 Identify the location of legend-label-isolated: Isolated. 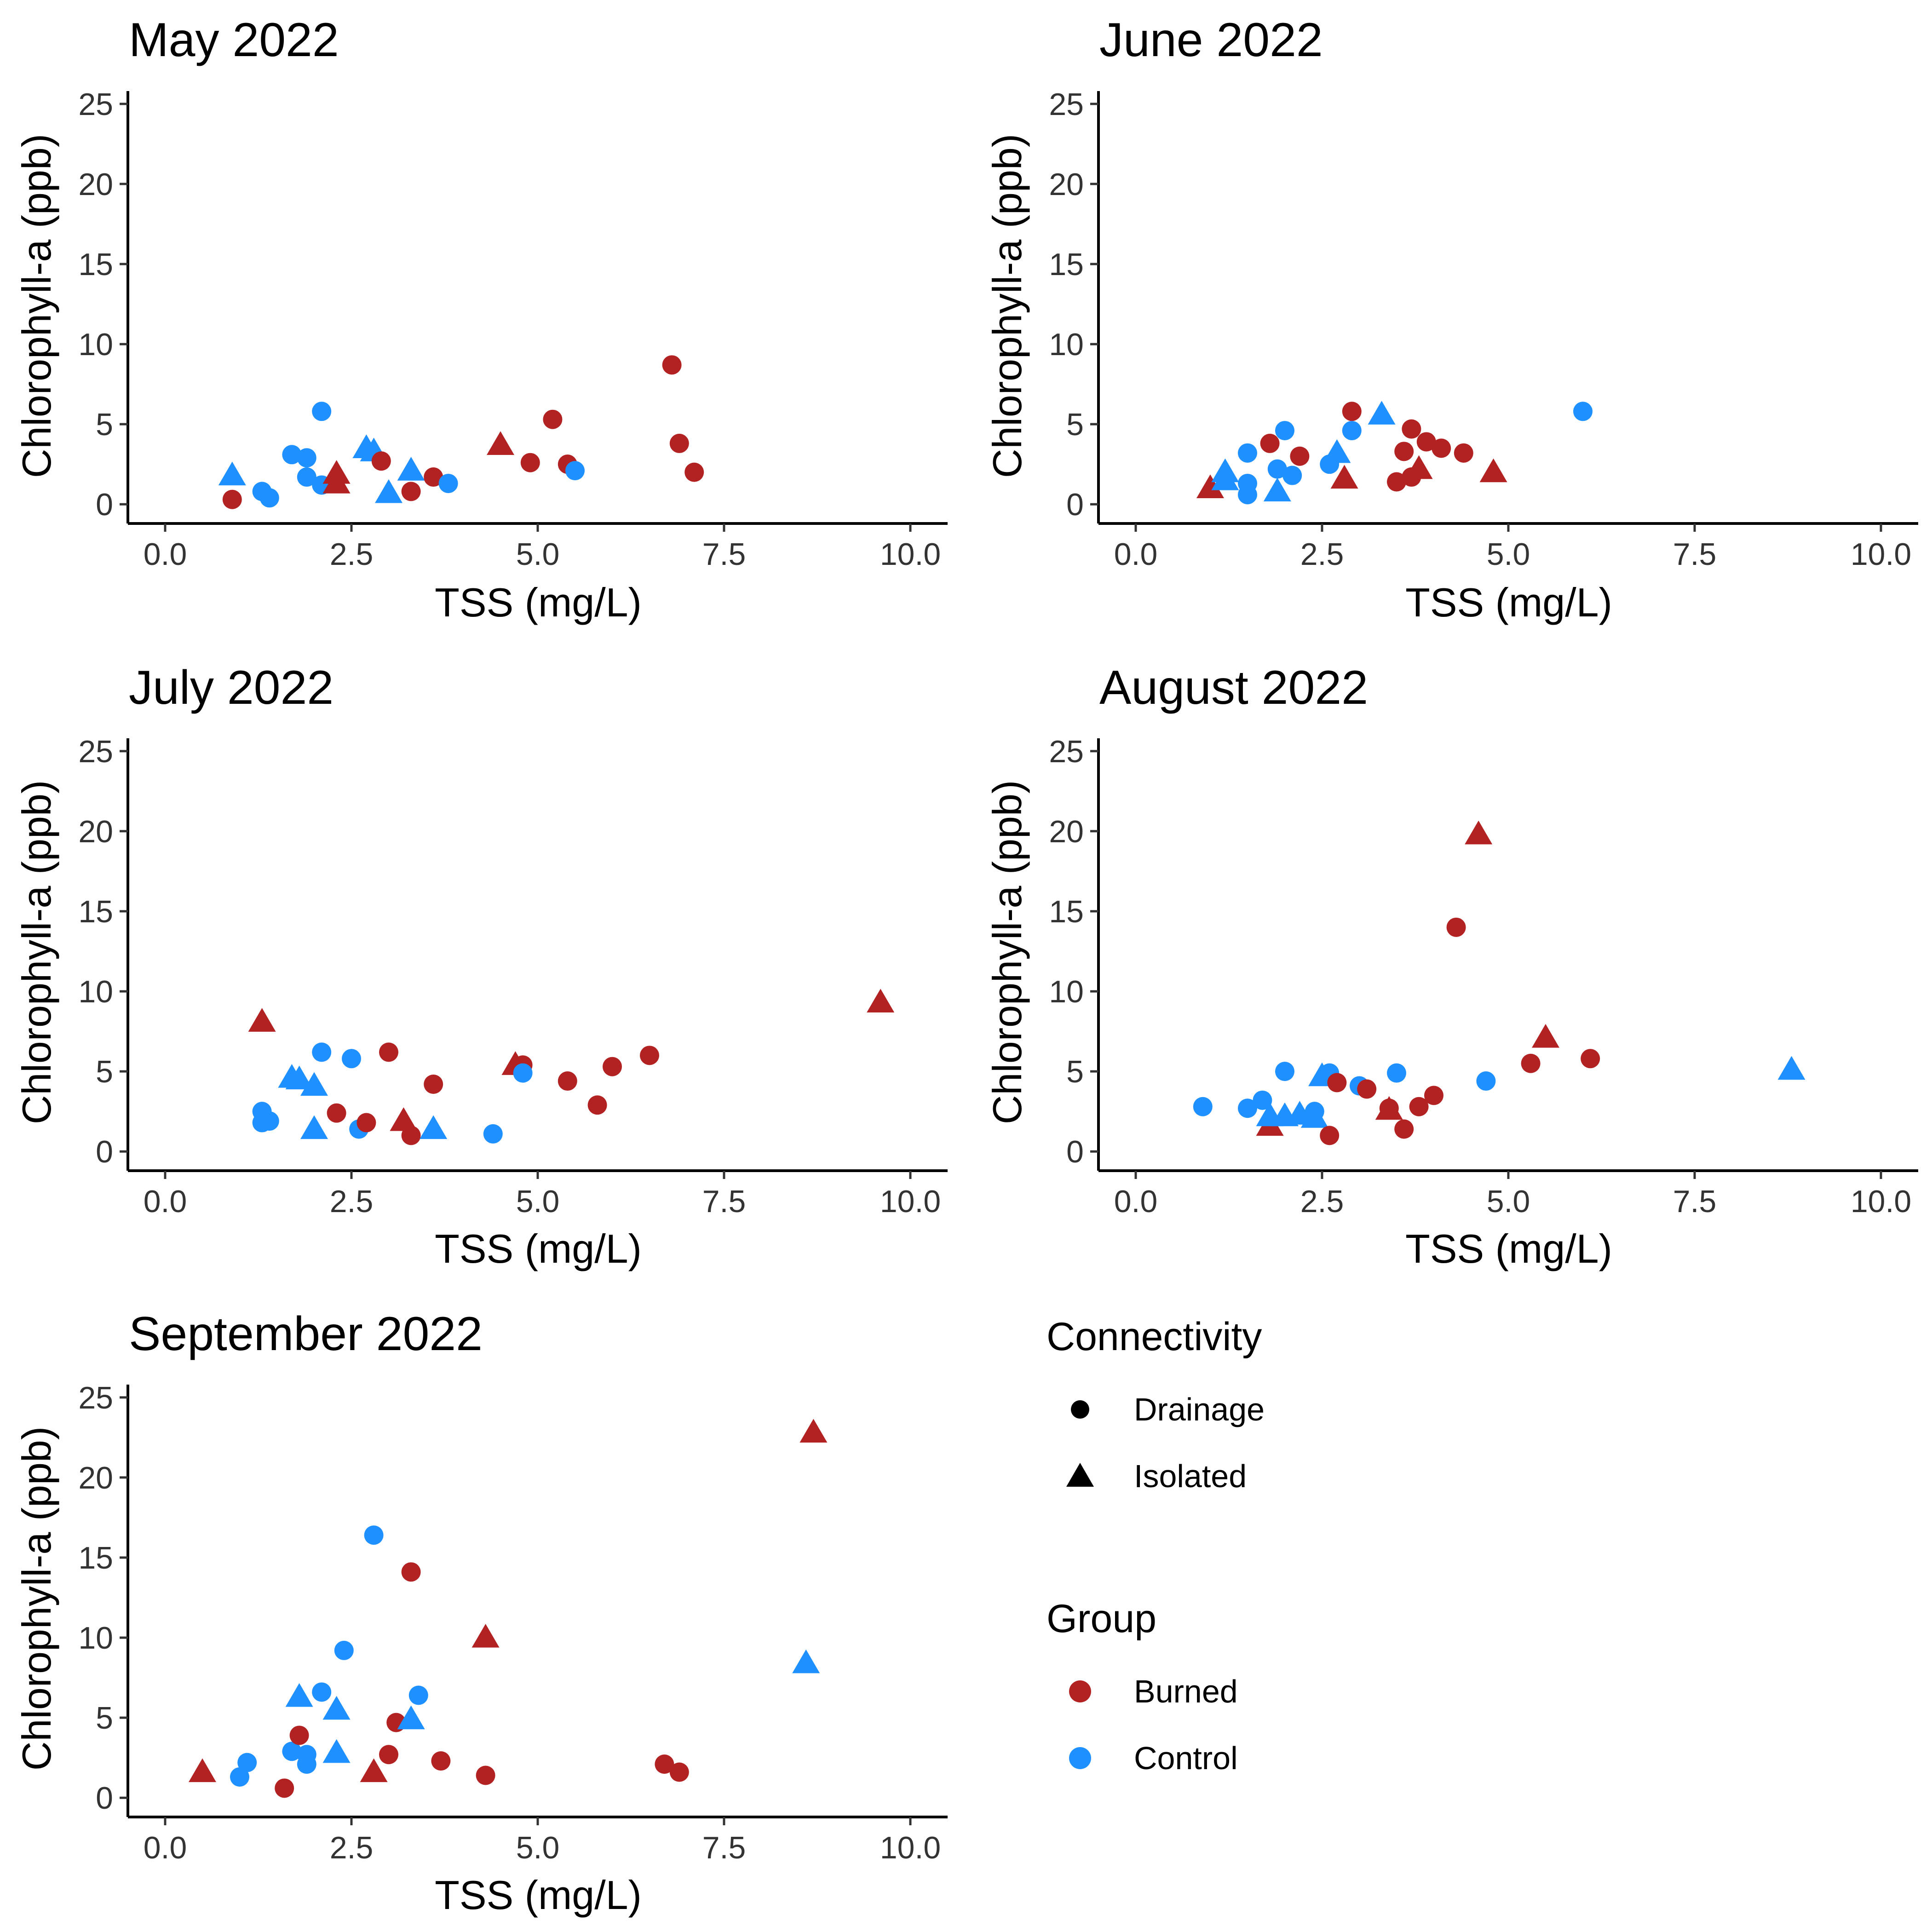
(1190, 1476).